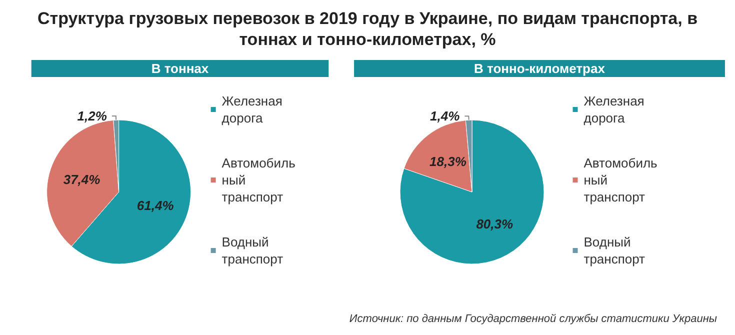 This screenshot has height=335, width=735. What do you see at coordinates (155, 206) in the screenshot?
I see `data-label: 61,4%` at bounding box center [155, 206].